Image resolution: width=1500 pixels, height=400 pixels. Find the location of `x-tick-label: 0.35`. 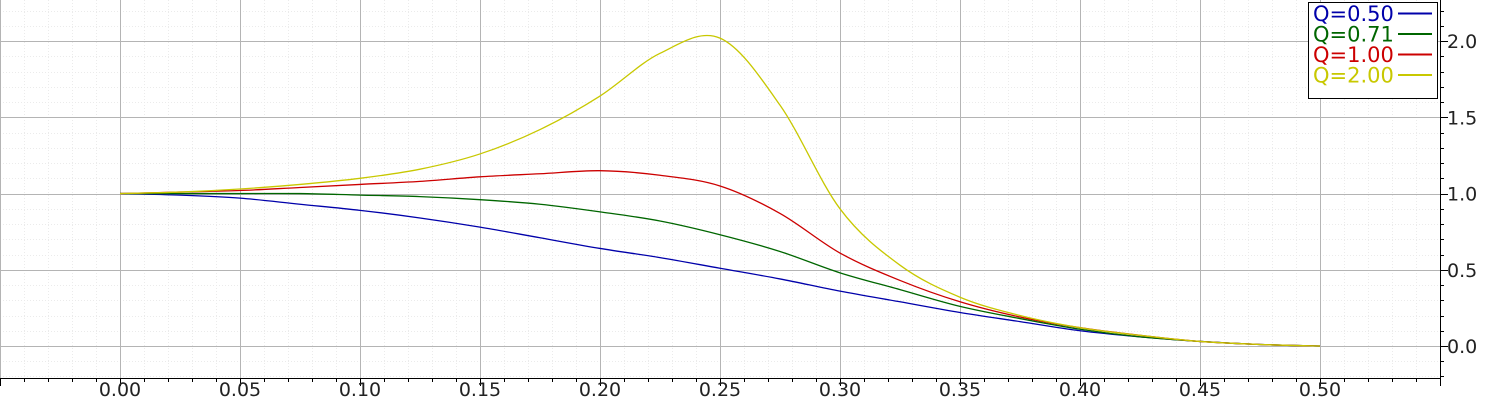

x-tick-label: 0.35 is located at coordinates (960, 389).